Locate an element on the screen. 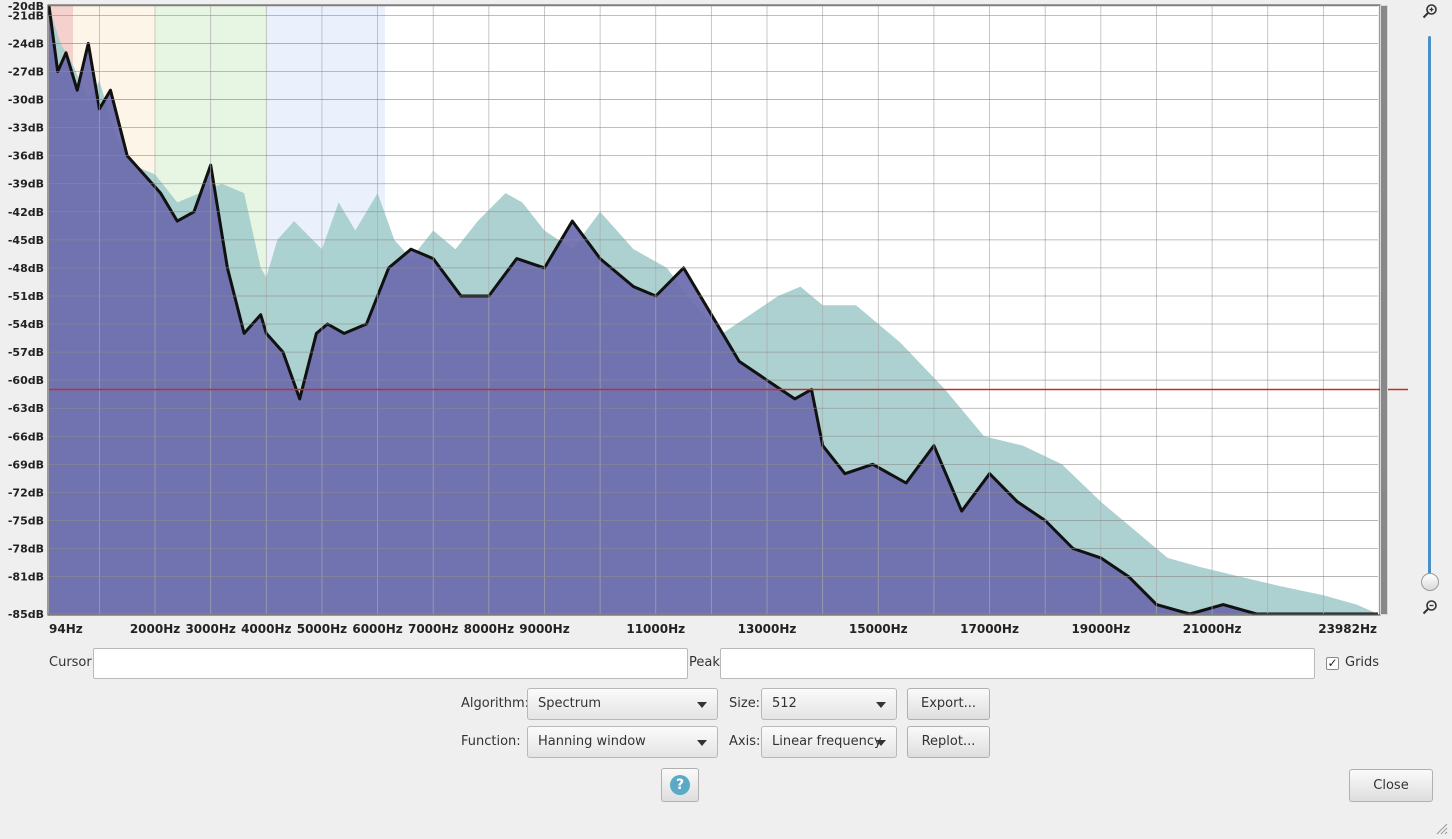  algorithm-value: Spectrum is located at coordinates (569, 703).